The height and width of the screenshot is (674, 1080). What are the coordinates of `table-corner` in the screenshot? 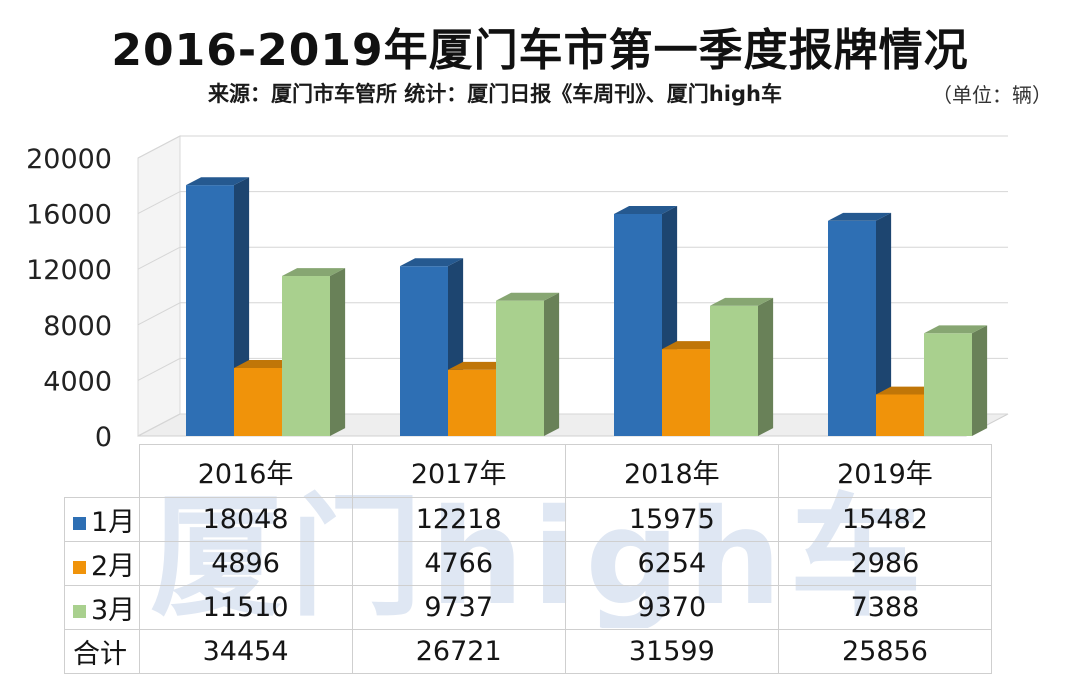 It's located at (102, 471).